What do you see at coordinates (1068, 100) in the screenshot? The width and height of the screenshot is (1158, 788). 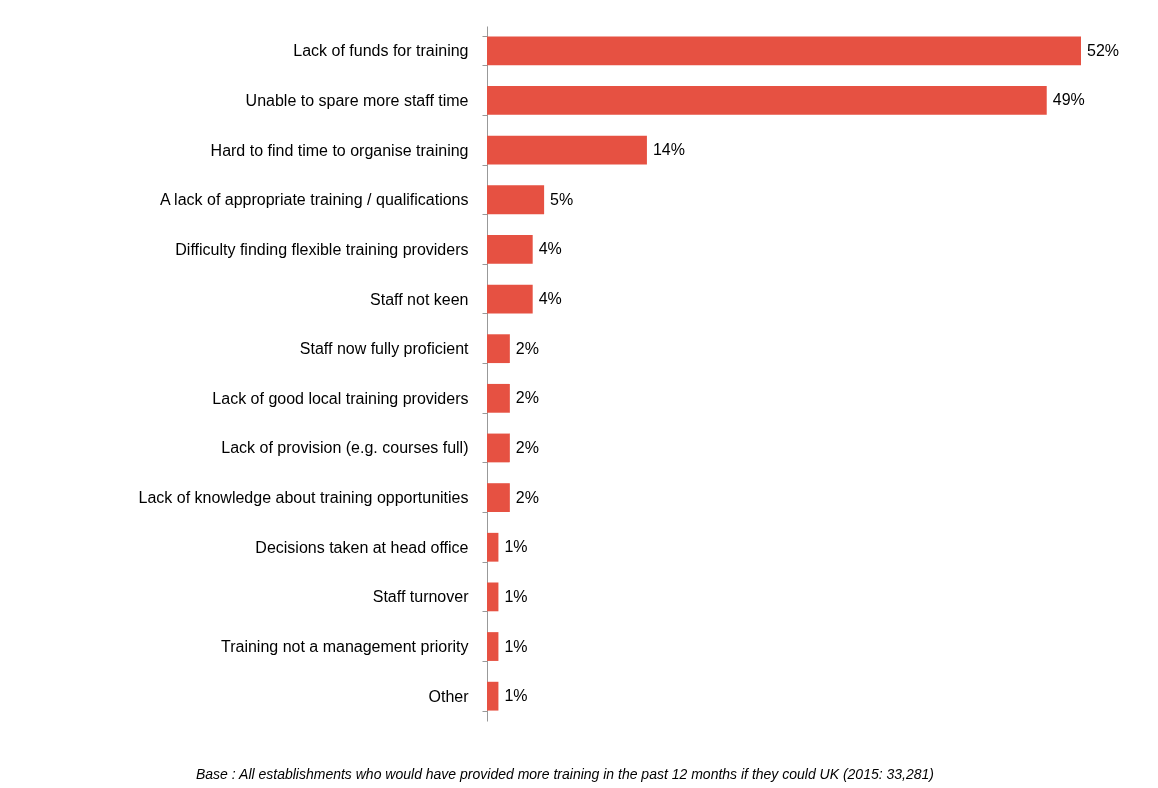 I see `data-label: 49%` at bounding box center [1068, 100].